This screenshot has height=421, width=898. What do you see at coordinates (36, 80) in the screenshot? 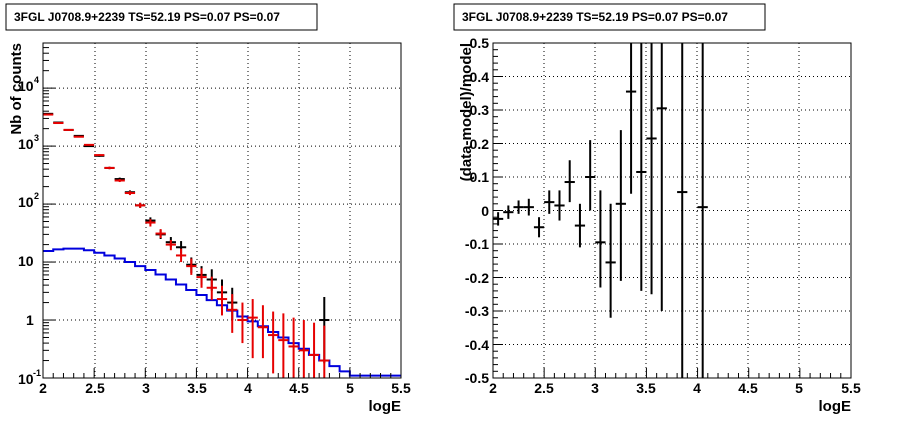
I see `left-y-tick-exponent: 4` at bounding box center [36, 80].